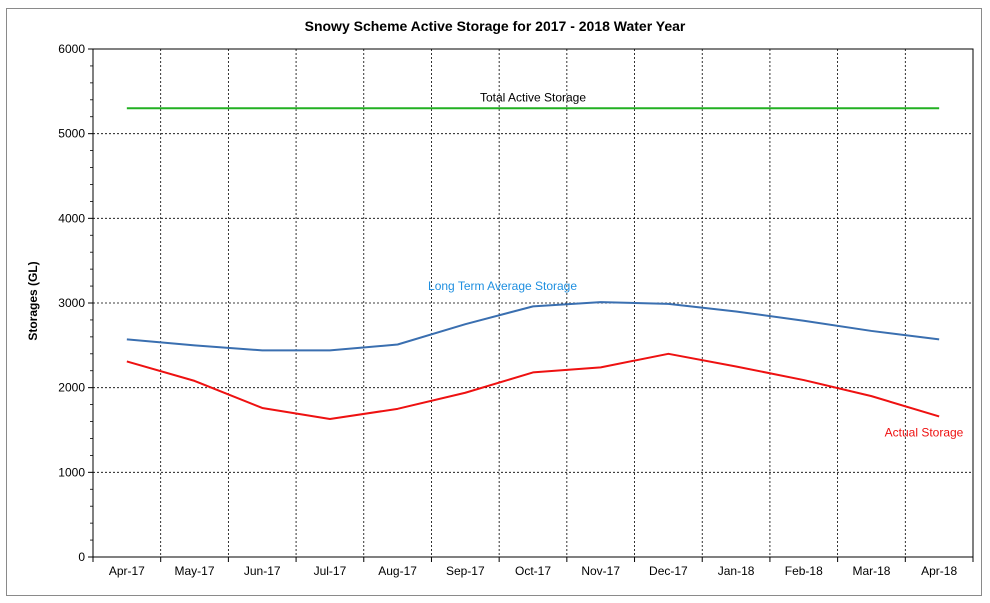  Describe the element at coordinates (330, 571) in the screenshot. I see `x-tick-label: Jul-17` at that location.